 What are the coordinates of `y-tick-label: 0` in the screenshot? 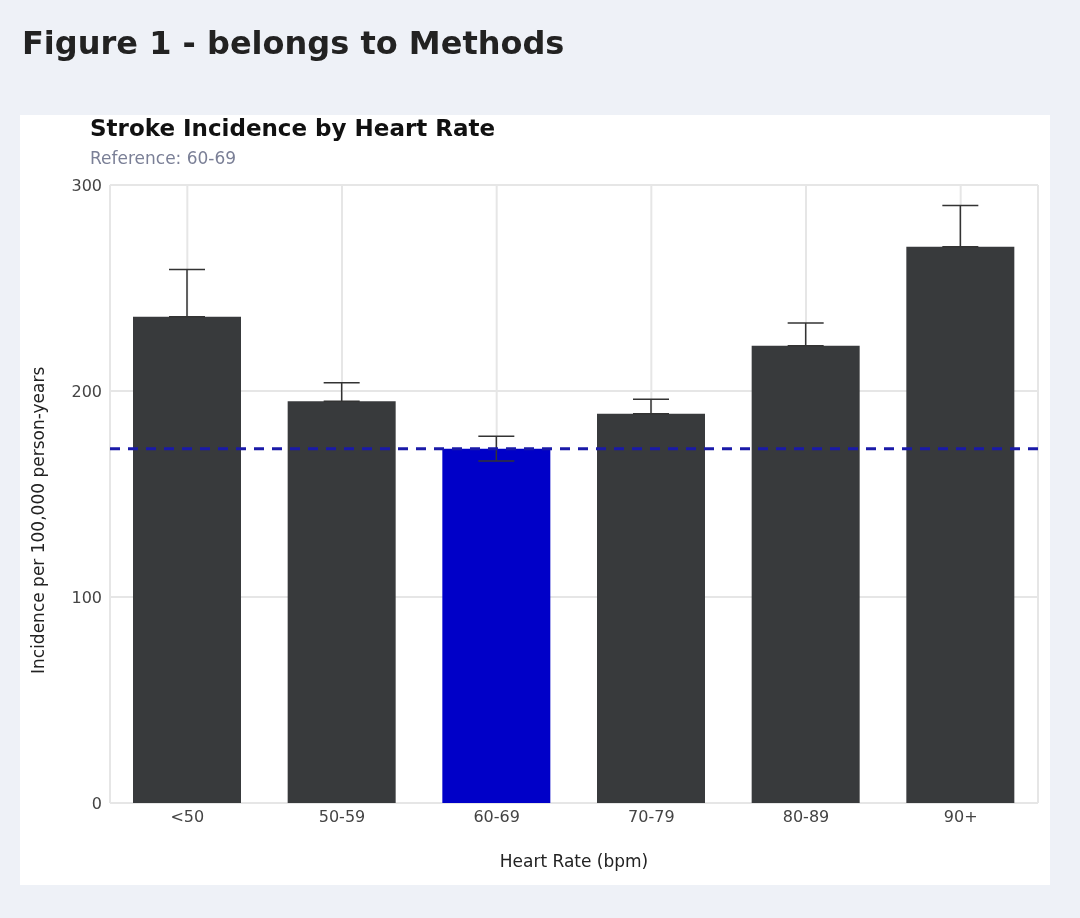 It's located at (96, 803).